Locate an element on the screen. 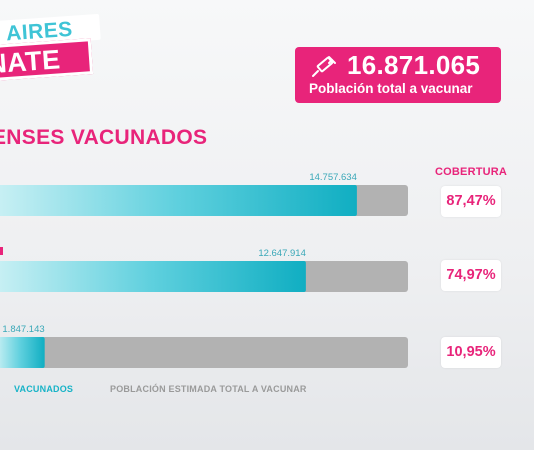 This screenshot has height=450, width=534. syringe-icon is located at coordinates (324, 66).